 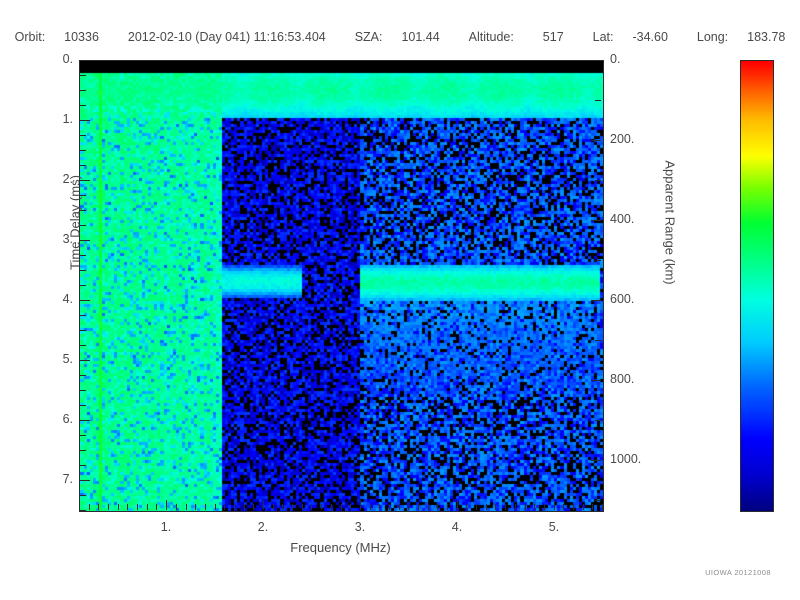 I want to click on y-tick-label-left: 4., so click(x=67, y=299).